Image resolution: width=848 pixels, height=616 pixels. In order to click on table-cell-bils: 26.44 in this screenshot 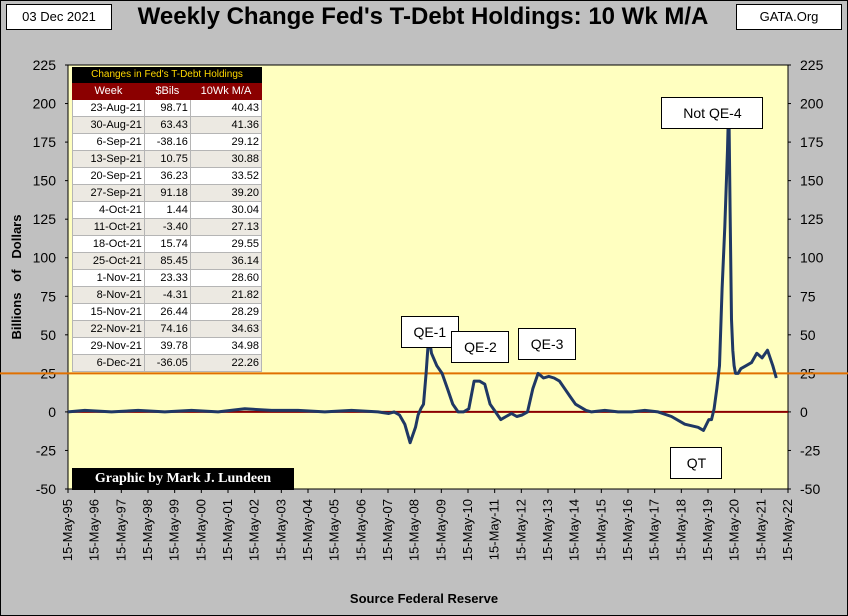, I will do `click(167, 312)`.